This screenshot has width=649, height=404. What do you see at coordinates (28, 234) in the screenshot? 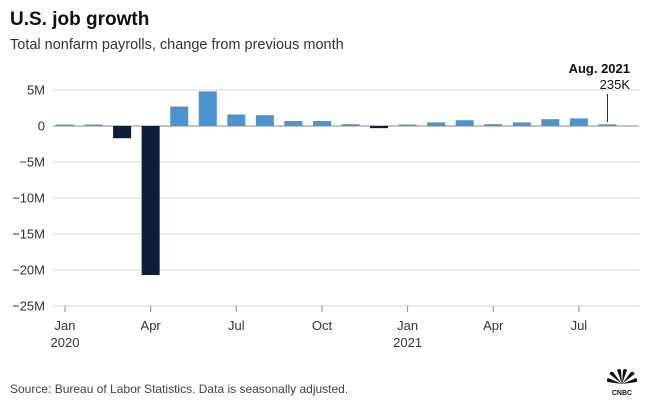
I see `y-tick-label: −15M` at bounding box center [28, 234].